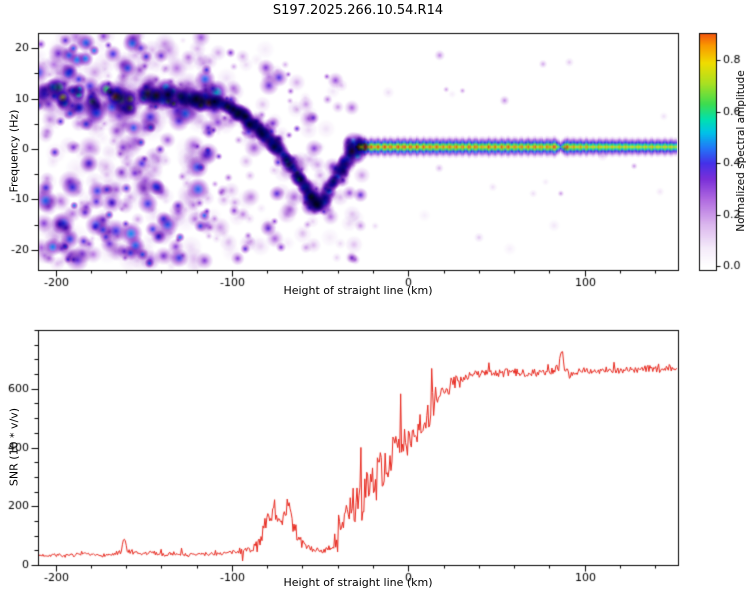 The height and width of the screenshot is (600, 750). What do you see at coordinates (358, 582) in the screenshot?
I see `snr-x-axis-label: Height of straight line (km)` at bounding box center [358, 582].